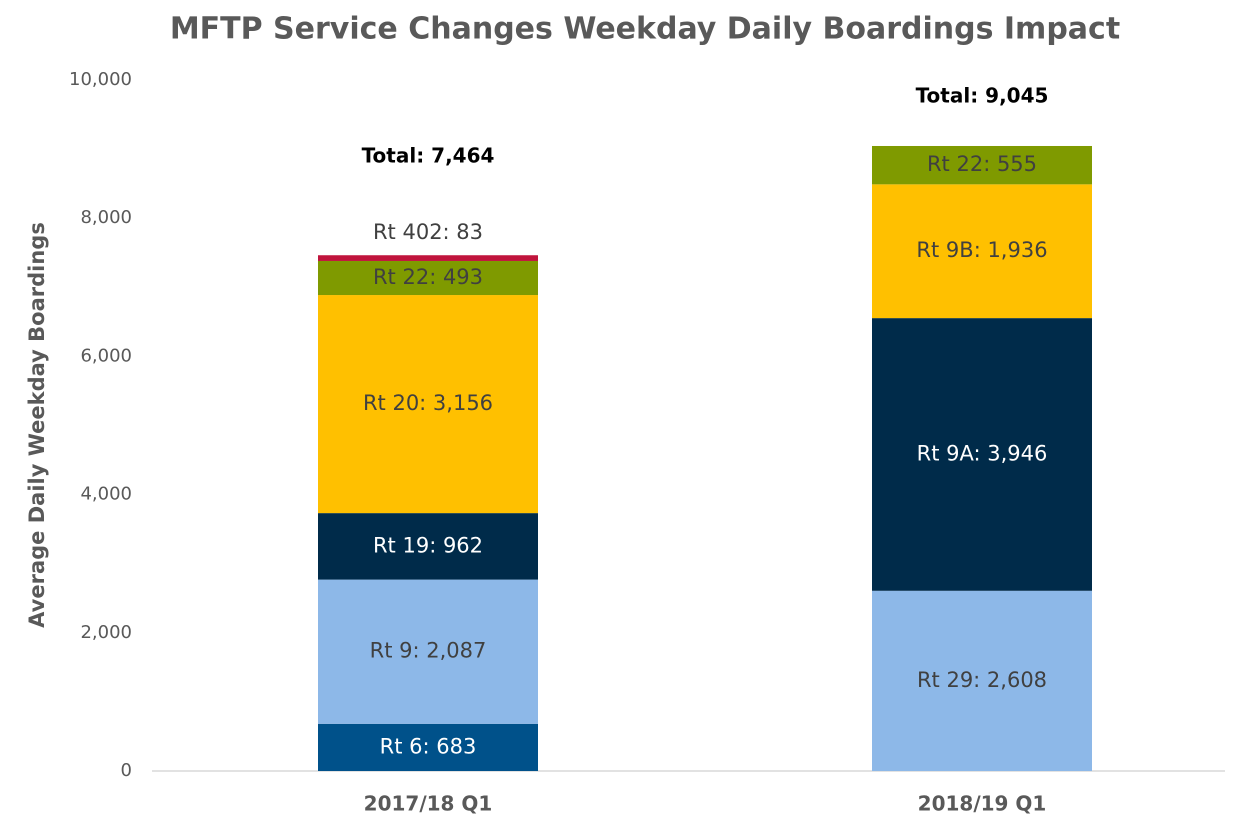  I want to click on data-label: Rt 9: 2,087, so click(428, 651).